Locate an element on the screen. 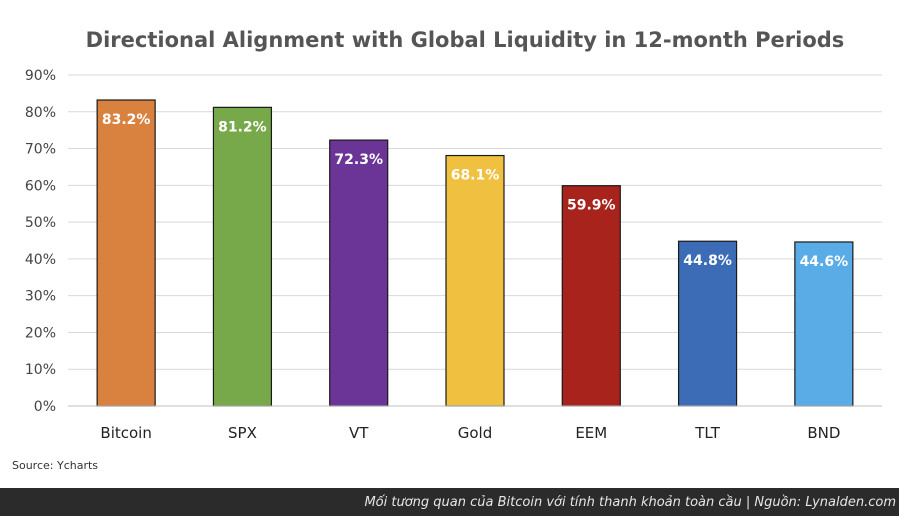 Image resolution: width=899 pixels, height=516 pixels. y-tick-label: 60% is located at coordinates (40, 186).